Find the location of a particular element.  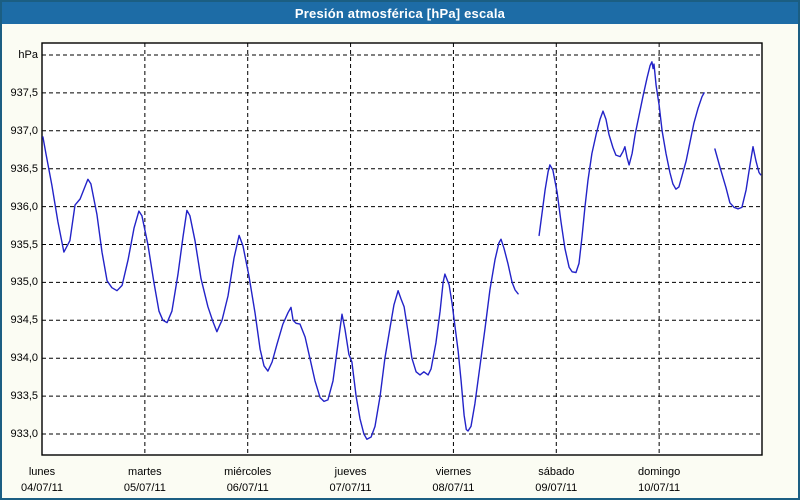

day-date: 05/07/11 is located at coordinates (144, 488).